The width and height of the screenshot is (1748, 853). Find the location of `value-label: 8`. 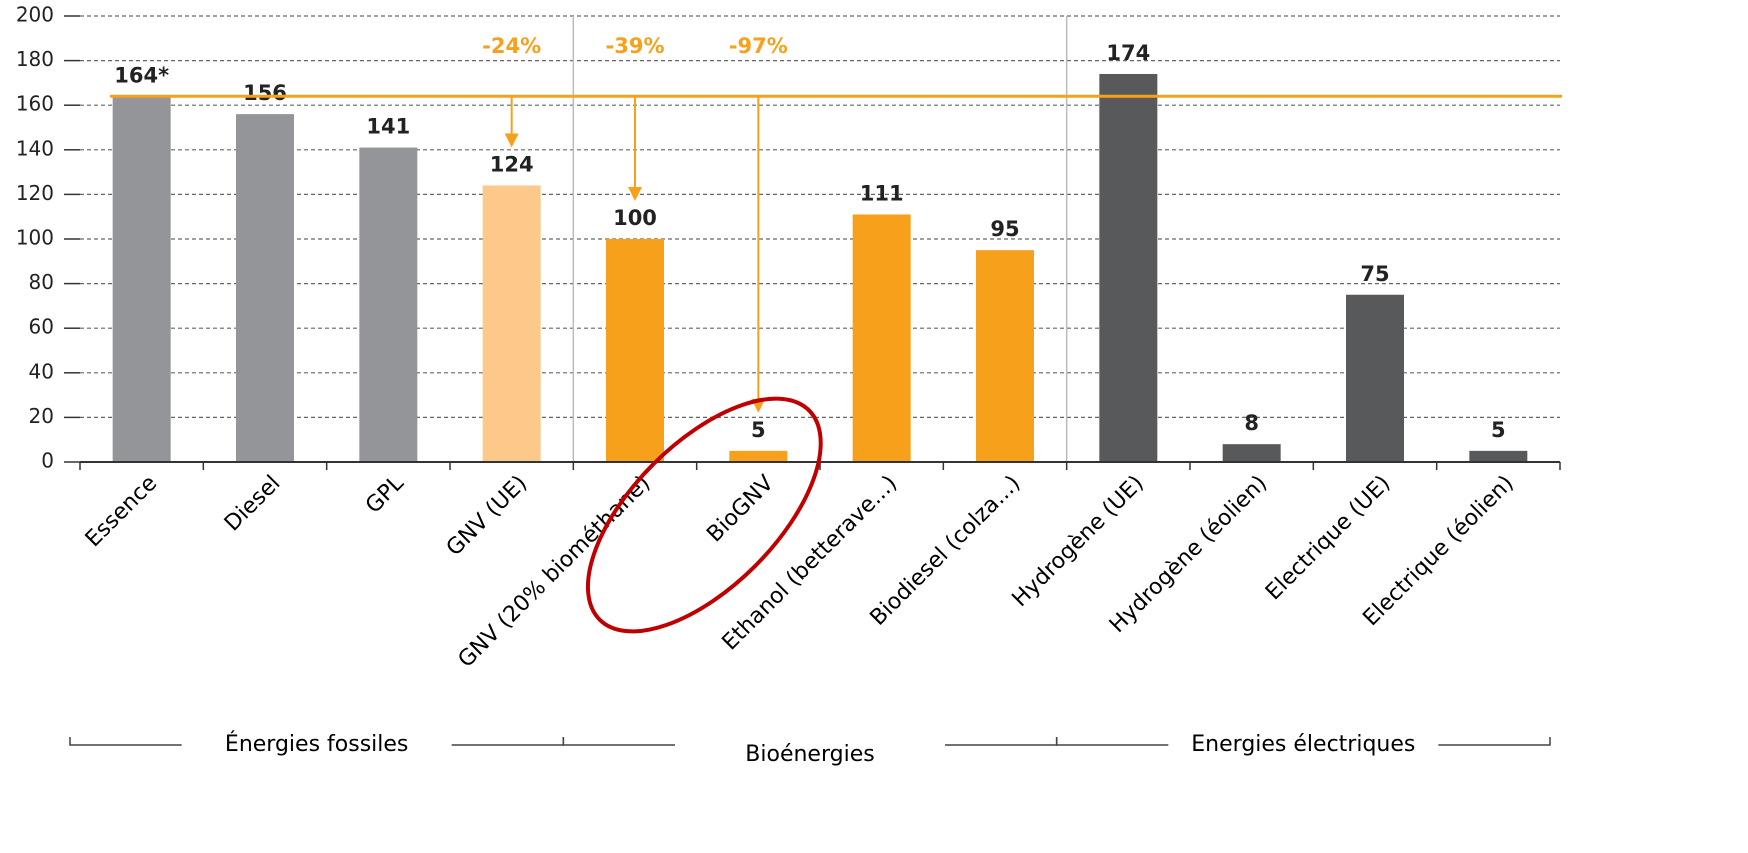

value-label: 8 is located at coordinates (1251, 423).